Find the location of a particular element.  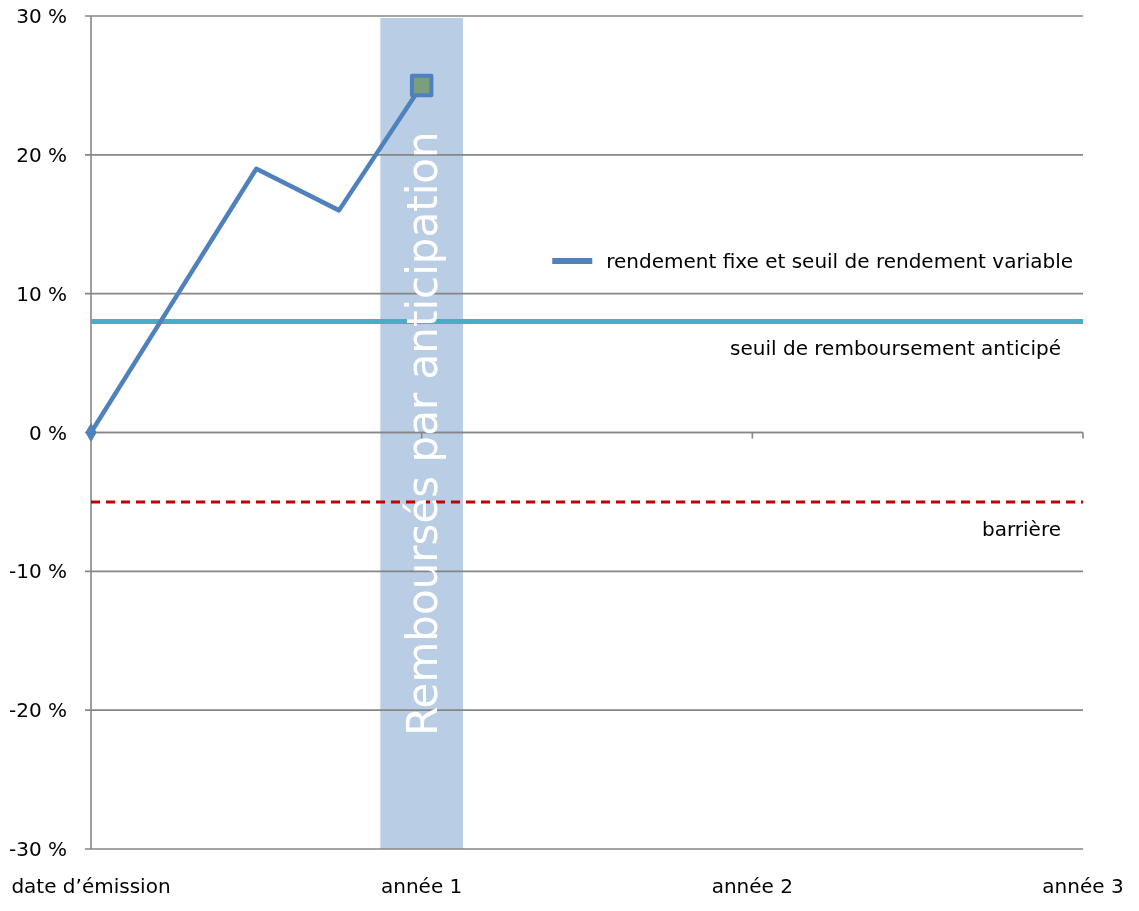

x-tick-label: année 3 is located at coordinates (1083, 886).